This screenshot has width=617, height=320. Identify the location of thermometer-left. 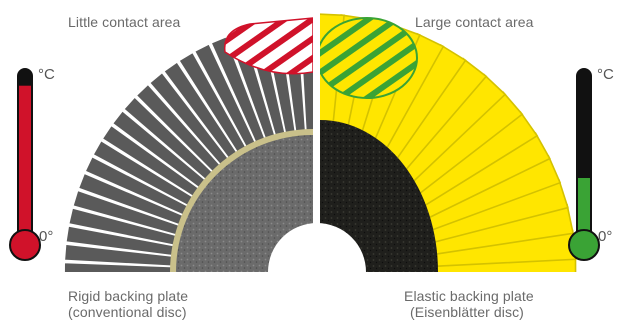
(25, 164).